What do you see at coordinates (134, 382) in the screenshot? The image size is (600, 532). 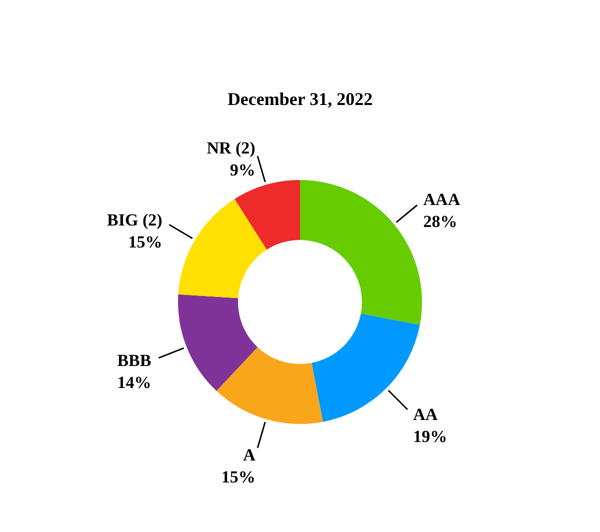 I see `data-label: 14%` at bounding box center [134, 382].